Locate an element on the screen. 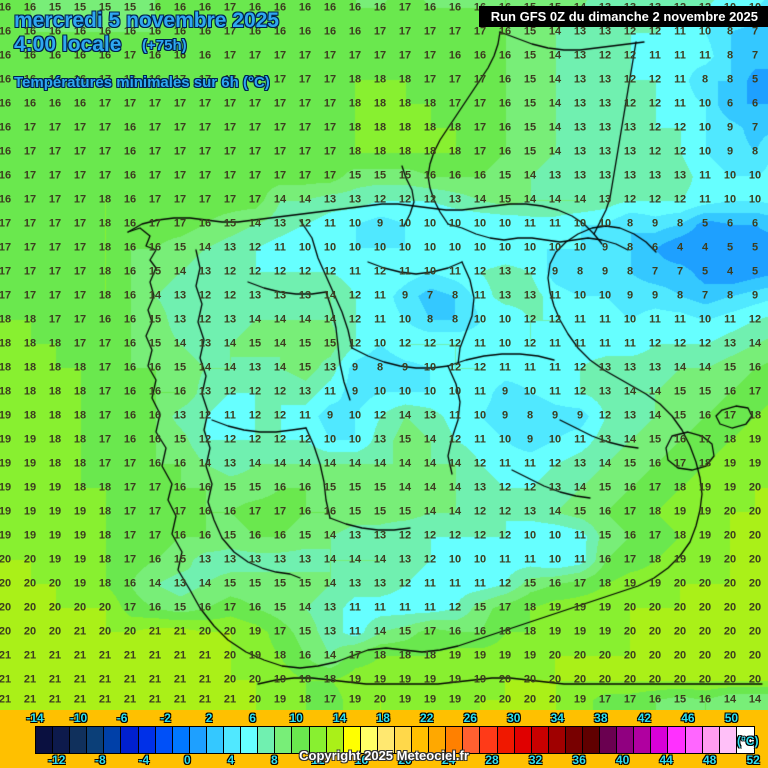 The image size is (768, 768). color-scale-tick: 26 is located at coordinates (470, 718).